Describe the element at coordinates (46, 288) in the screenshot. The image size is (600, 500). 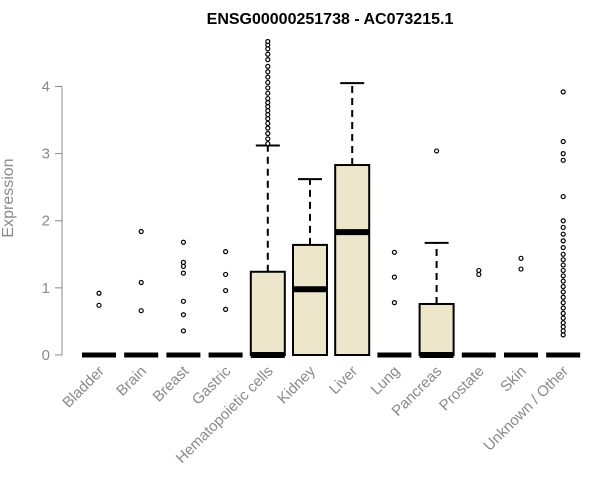
I see `y-tick-label: 1` at that location.